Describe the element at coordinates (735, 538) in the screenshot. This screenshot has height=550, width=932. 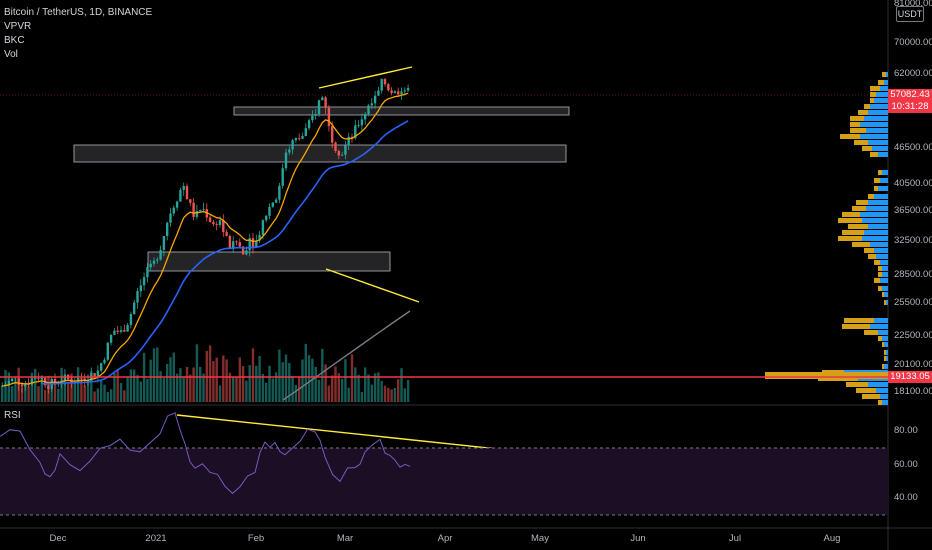
I see `time-tick: Jul` at that location.